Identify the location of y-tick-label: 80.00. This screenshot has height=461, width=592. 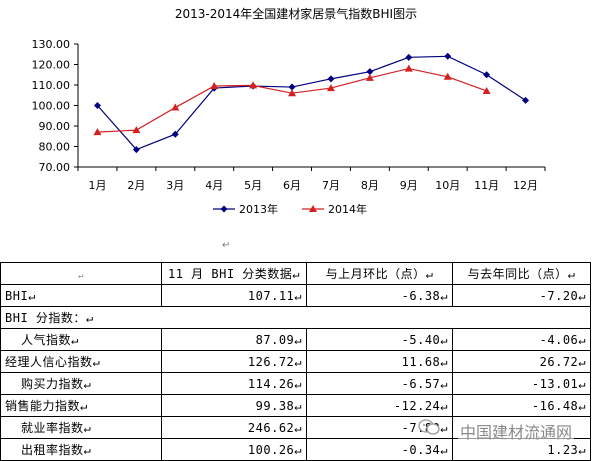
(55, 147).